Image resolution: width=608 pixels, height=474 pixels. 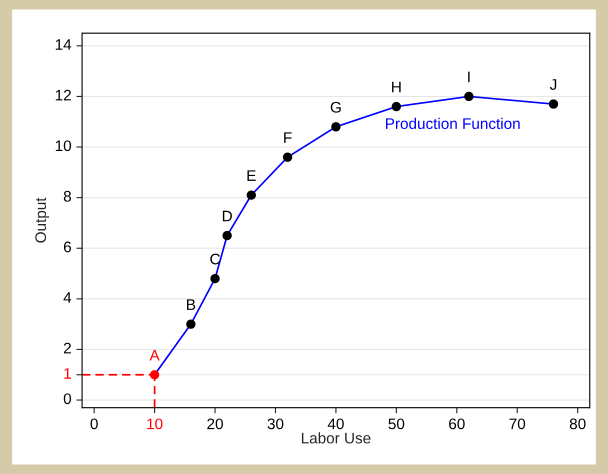 I want to click on annotation: D, so click(x=227, y=216).